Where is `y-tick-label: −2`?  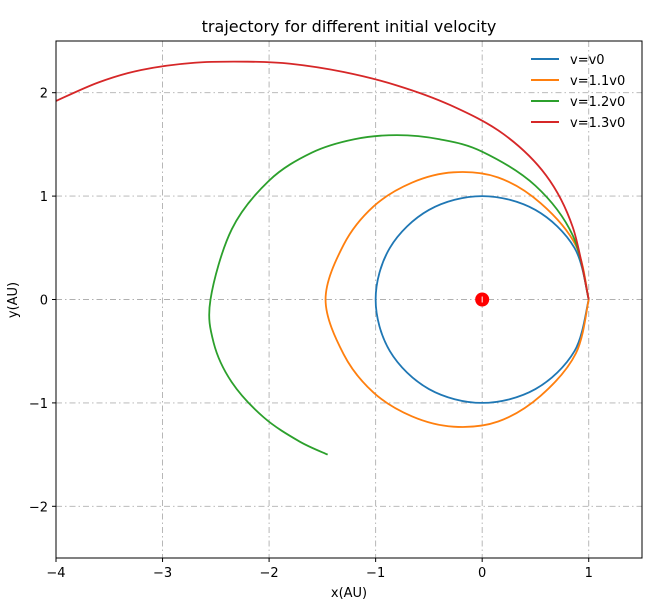 y-tick-label: −2 is located at coordinates (38, 507).